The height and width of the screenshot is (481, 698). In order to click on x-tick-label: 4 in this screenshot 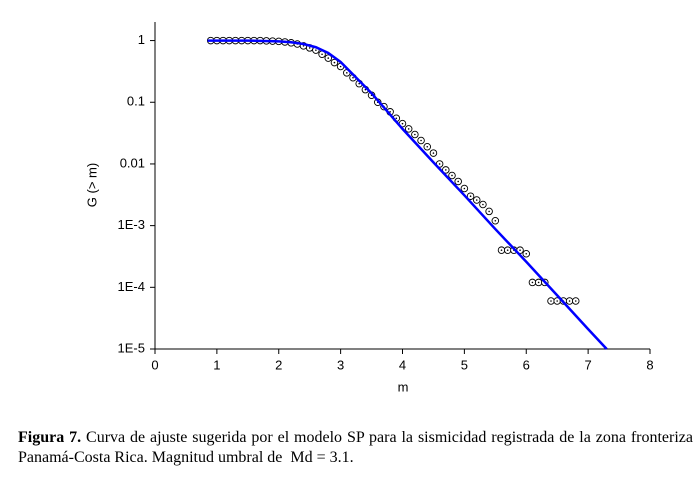, I will do `click(402, 364)`.